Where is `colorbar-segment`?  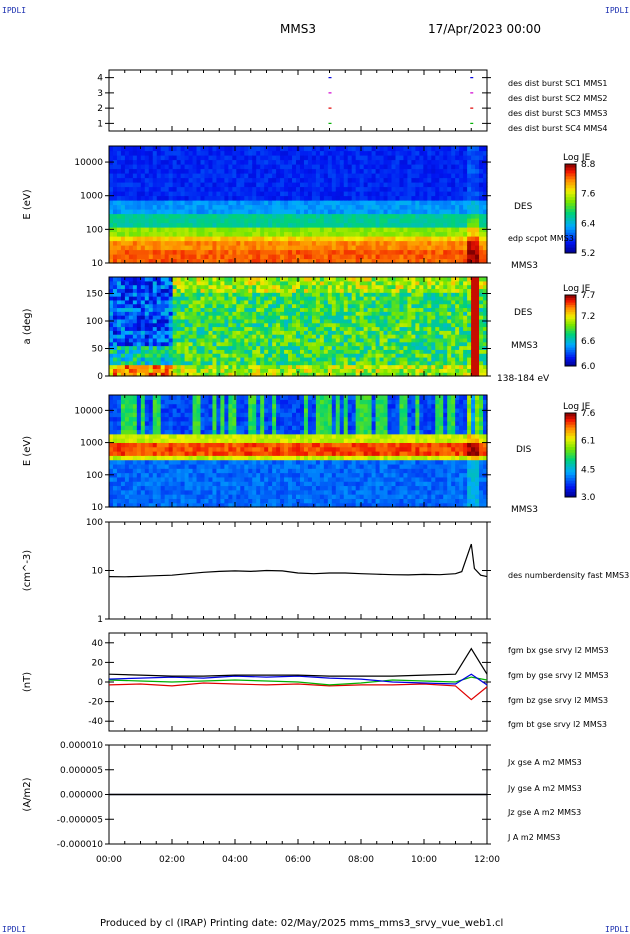 colorbar-segment is located at coordinates (570, 216).